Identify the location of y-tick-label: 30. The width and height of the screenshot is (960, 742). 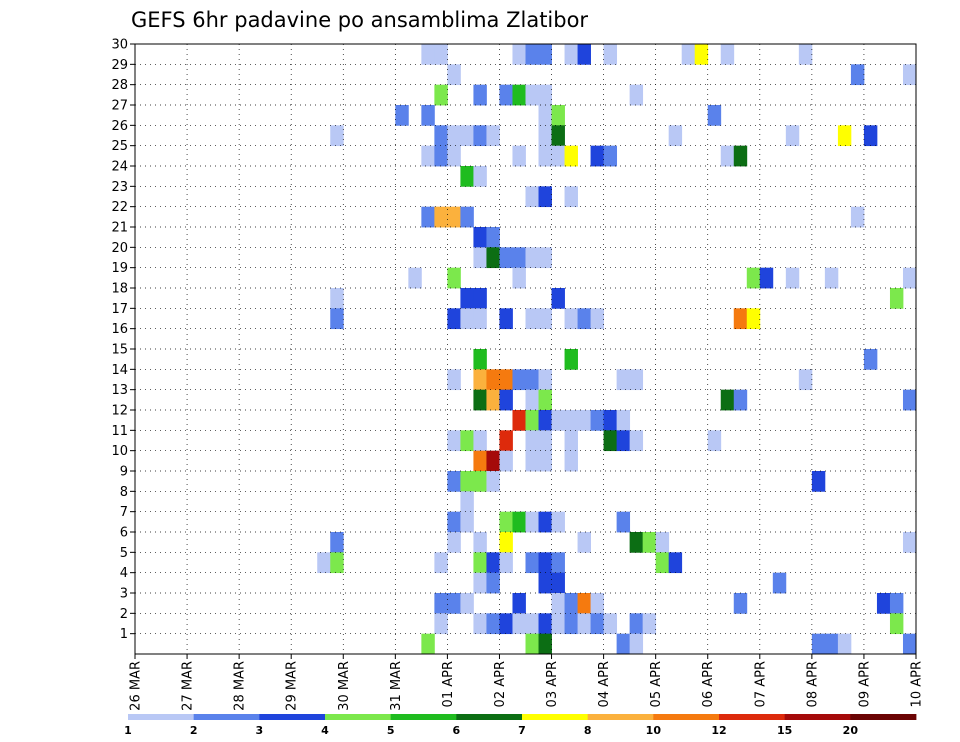
(119, 45).